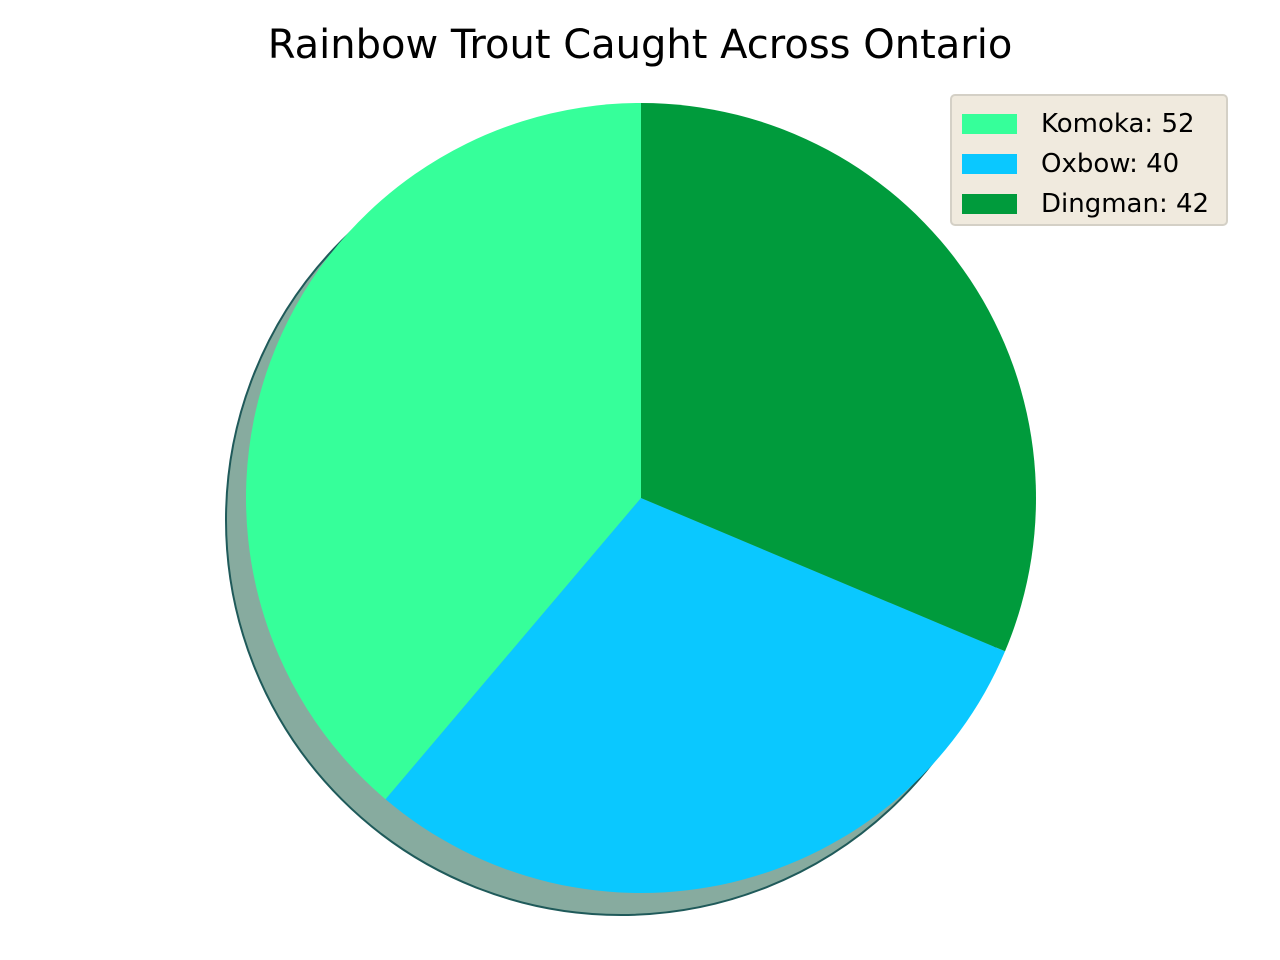 The height and width of the screenshot is (960, 1280). Describe the element at coordinates (640, 45) in the screenshot. I see `chart-title: Rainbow Trout Caught Across Ontario` at that location.